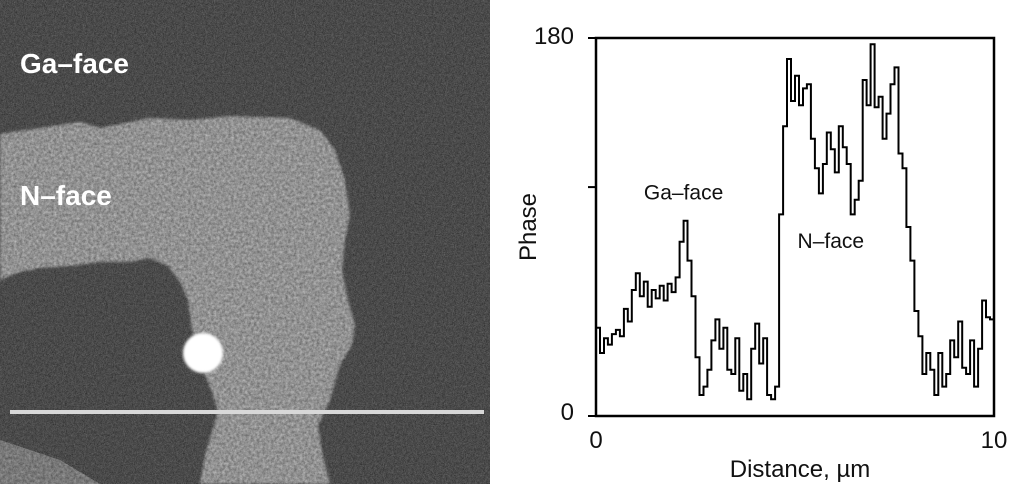 Image resolution: width=1012 pixels, height=484 pixels. I want to click on annotation-ga-face: Ga–face, so click(683, 193).